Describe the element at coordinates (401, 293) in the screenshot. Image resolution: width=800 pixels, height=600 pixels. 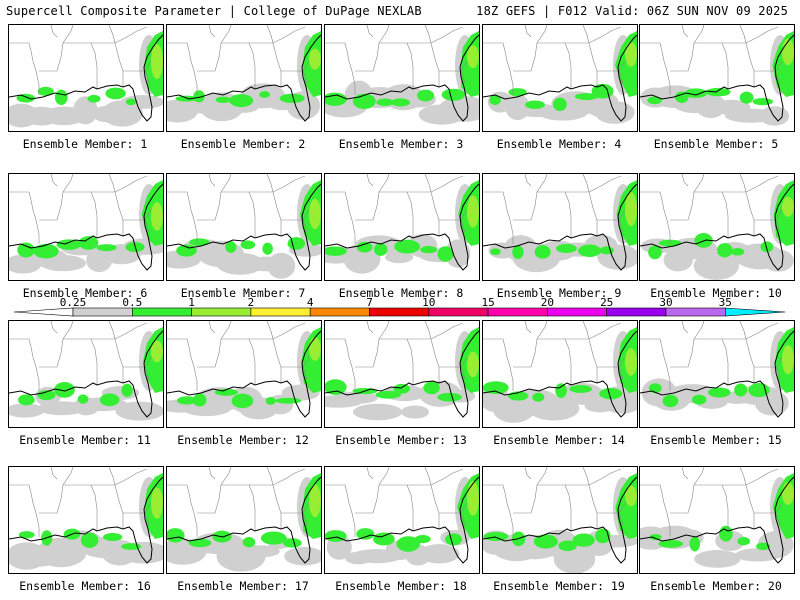
I see `member-caption: Ensemble Member: 8` at that location.